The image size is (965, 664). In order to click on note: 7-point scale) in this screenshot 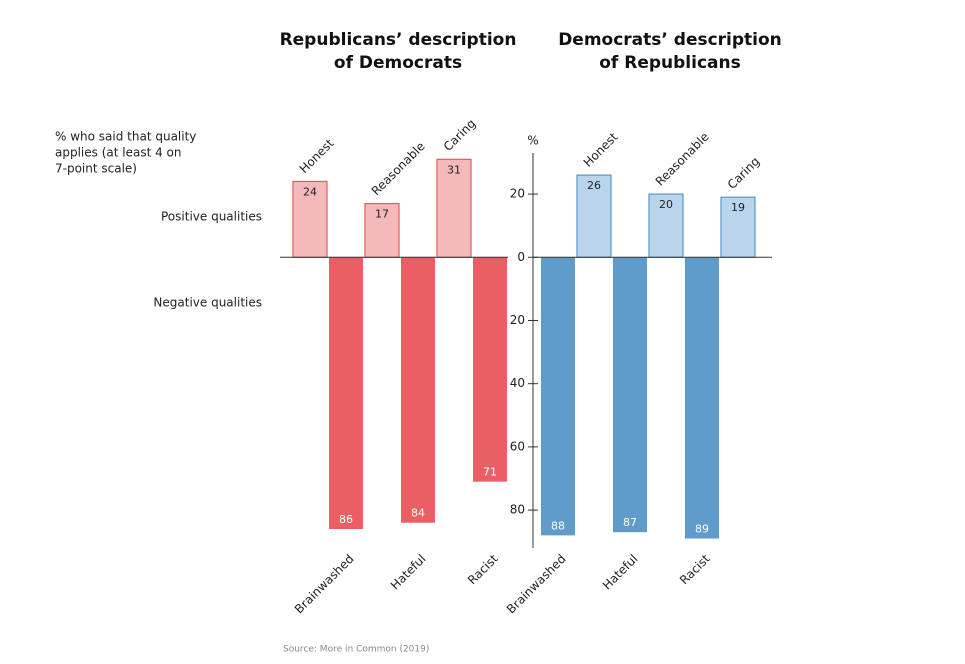, I will do `click(96, 169)`.